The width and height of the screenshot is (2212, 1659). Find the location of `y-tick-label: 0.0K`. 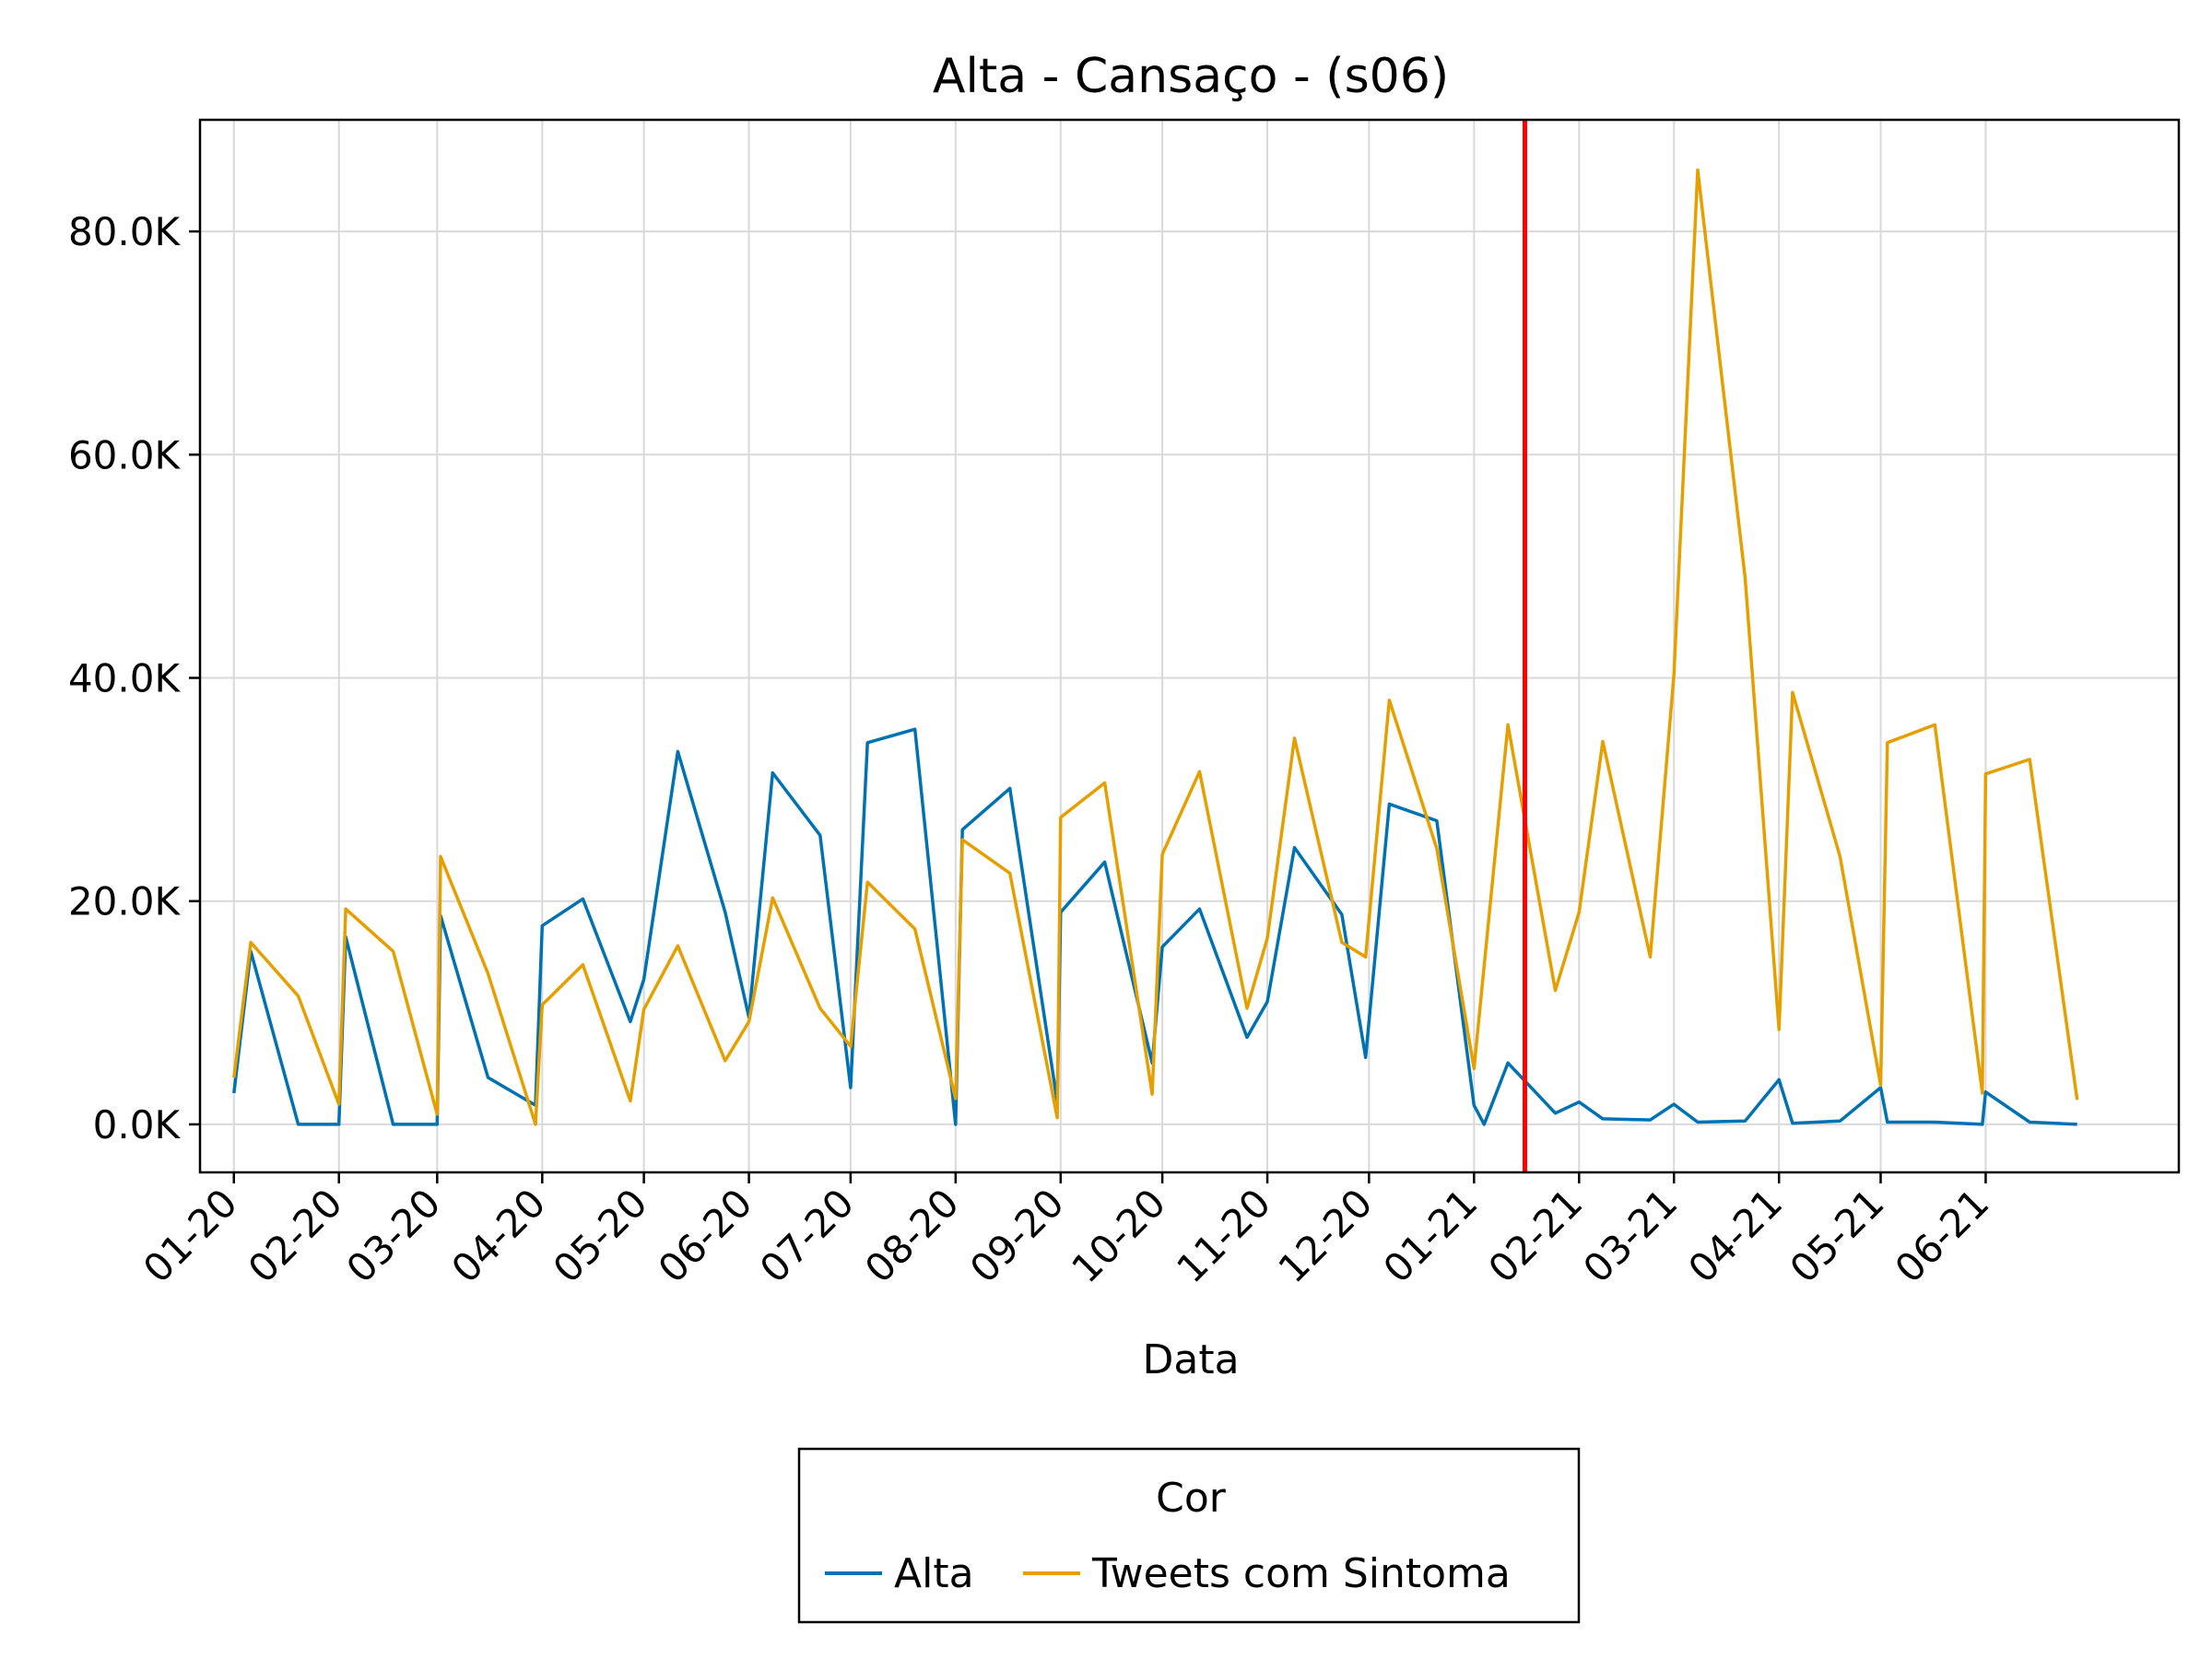

y-tick-label: 0.0K is located at coordinates (137, 1124).